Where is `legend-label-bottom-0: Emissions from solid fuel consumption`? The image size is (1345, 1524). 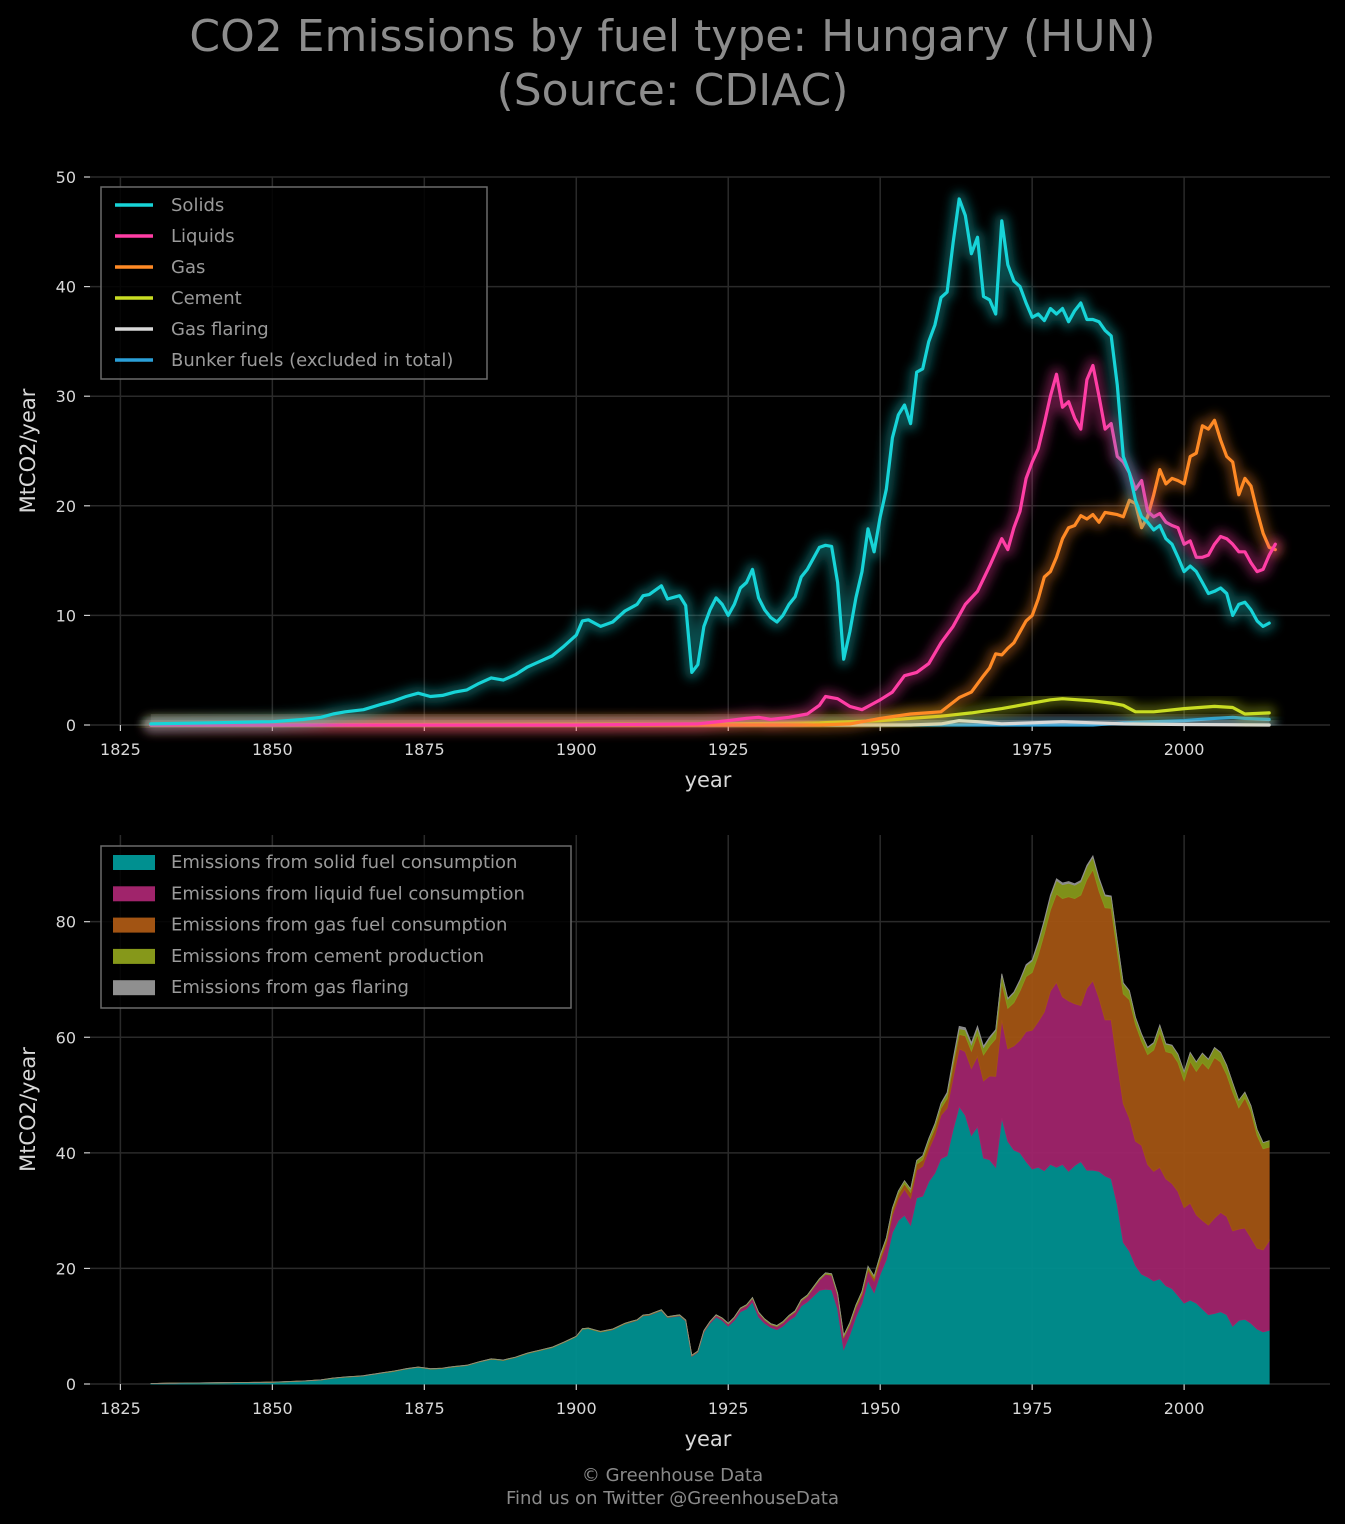 legend-label-bottom-0: Emissions from solid fuel consumption is located at coordinates (344, 862).